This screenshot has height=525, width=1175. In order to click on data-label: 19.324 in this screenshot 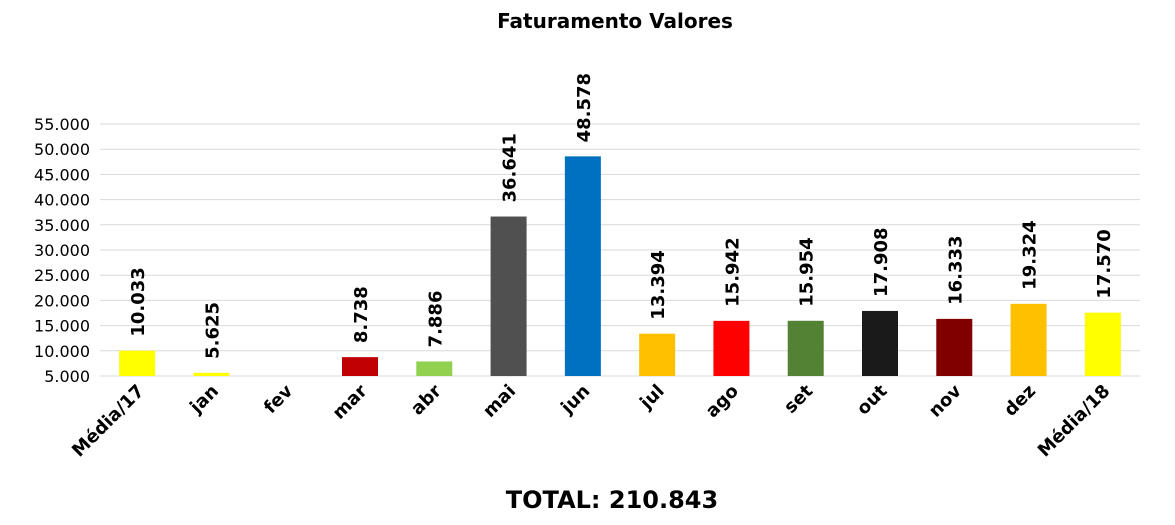, I will do `click(1030, 254)`.